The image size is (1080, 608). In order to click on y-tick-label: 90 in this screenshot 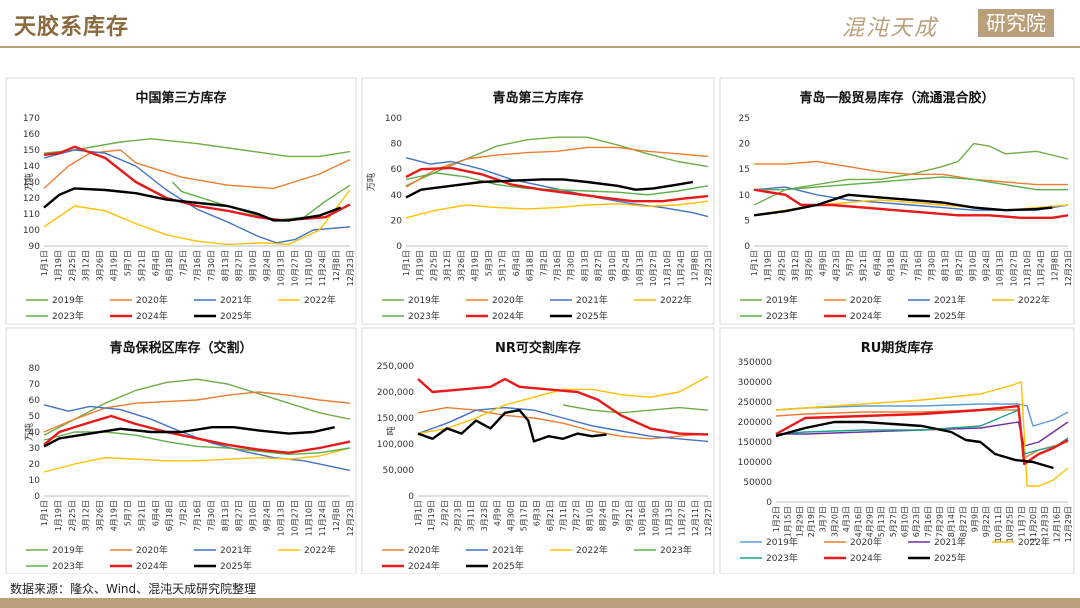, I will do `click(35, 247)`.